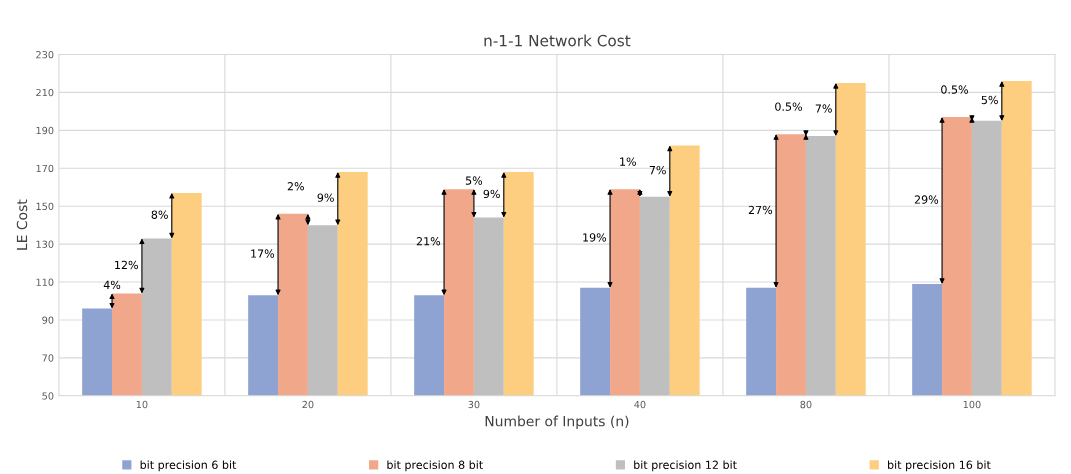  What do you see at coordinates (126, 265) in the screenshot?
I see `annotation: 12%` at bounding box center [126, 265].